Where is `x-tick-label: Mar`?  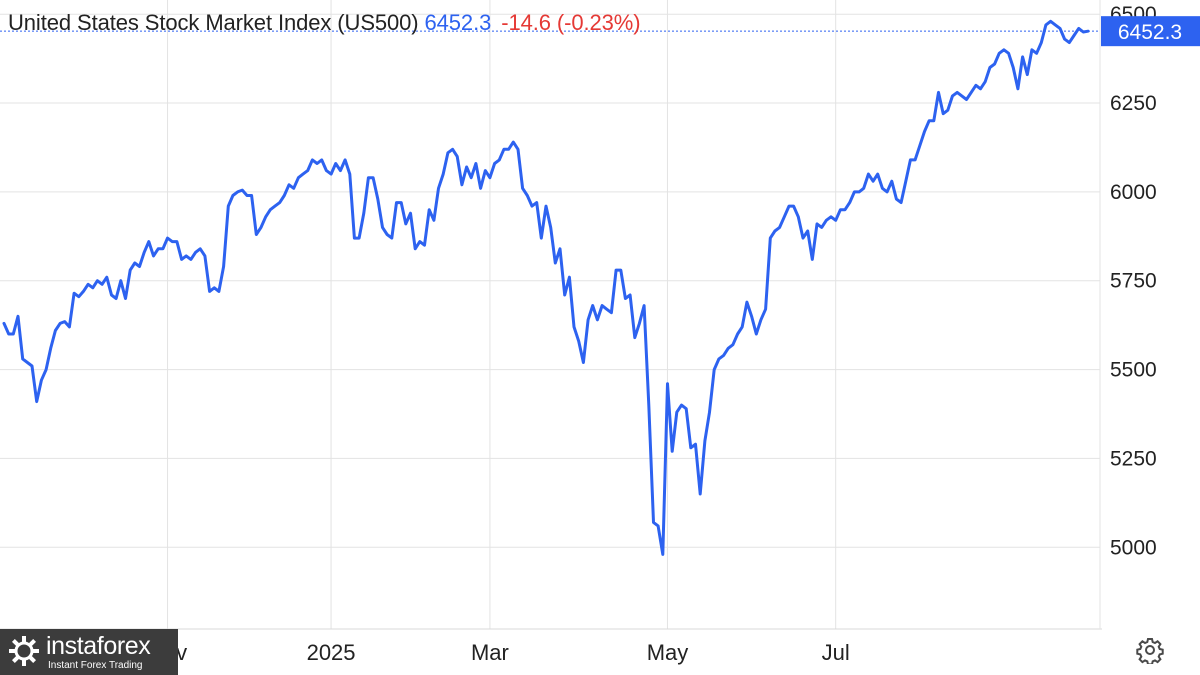
x-tick-label: Mar is located at coordinates (490, 652).